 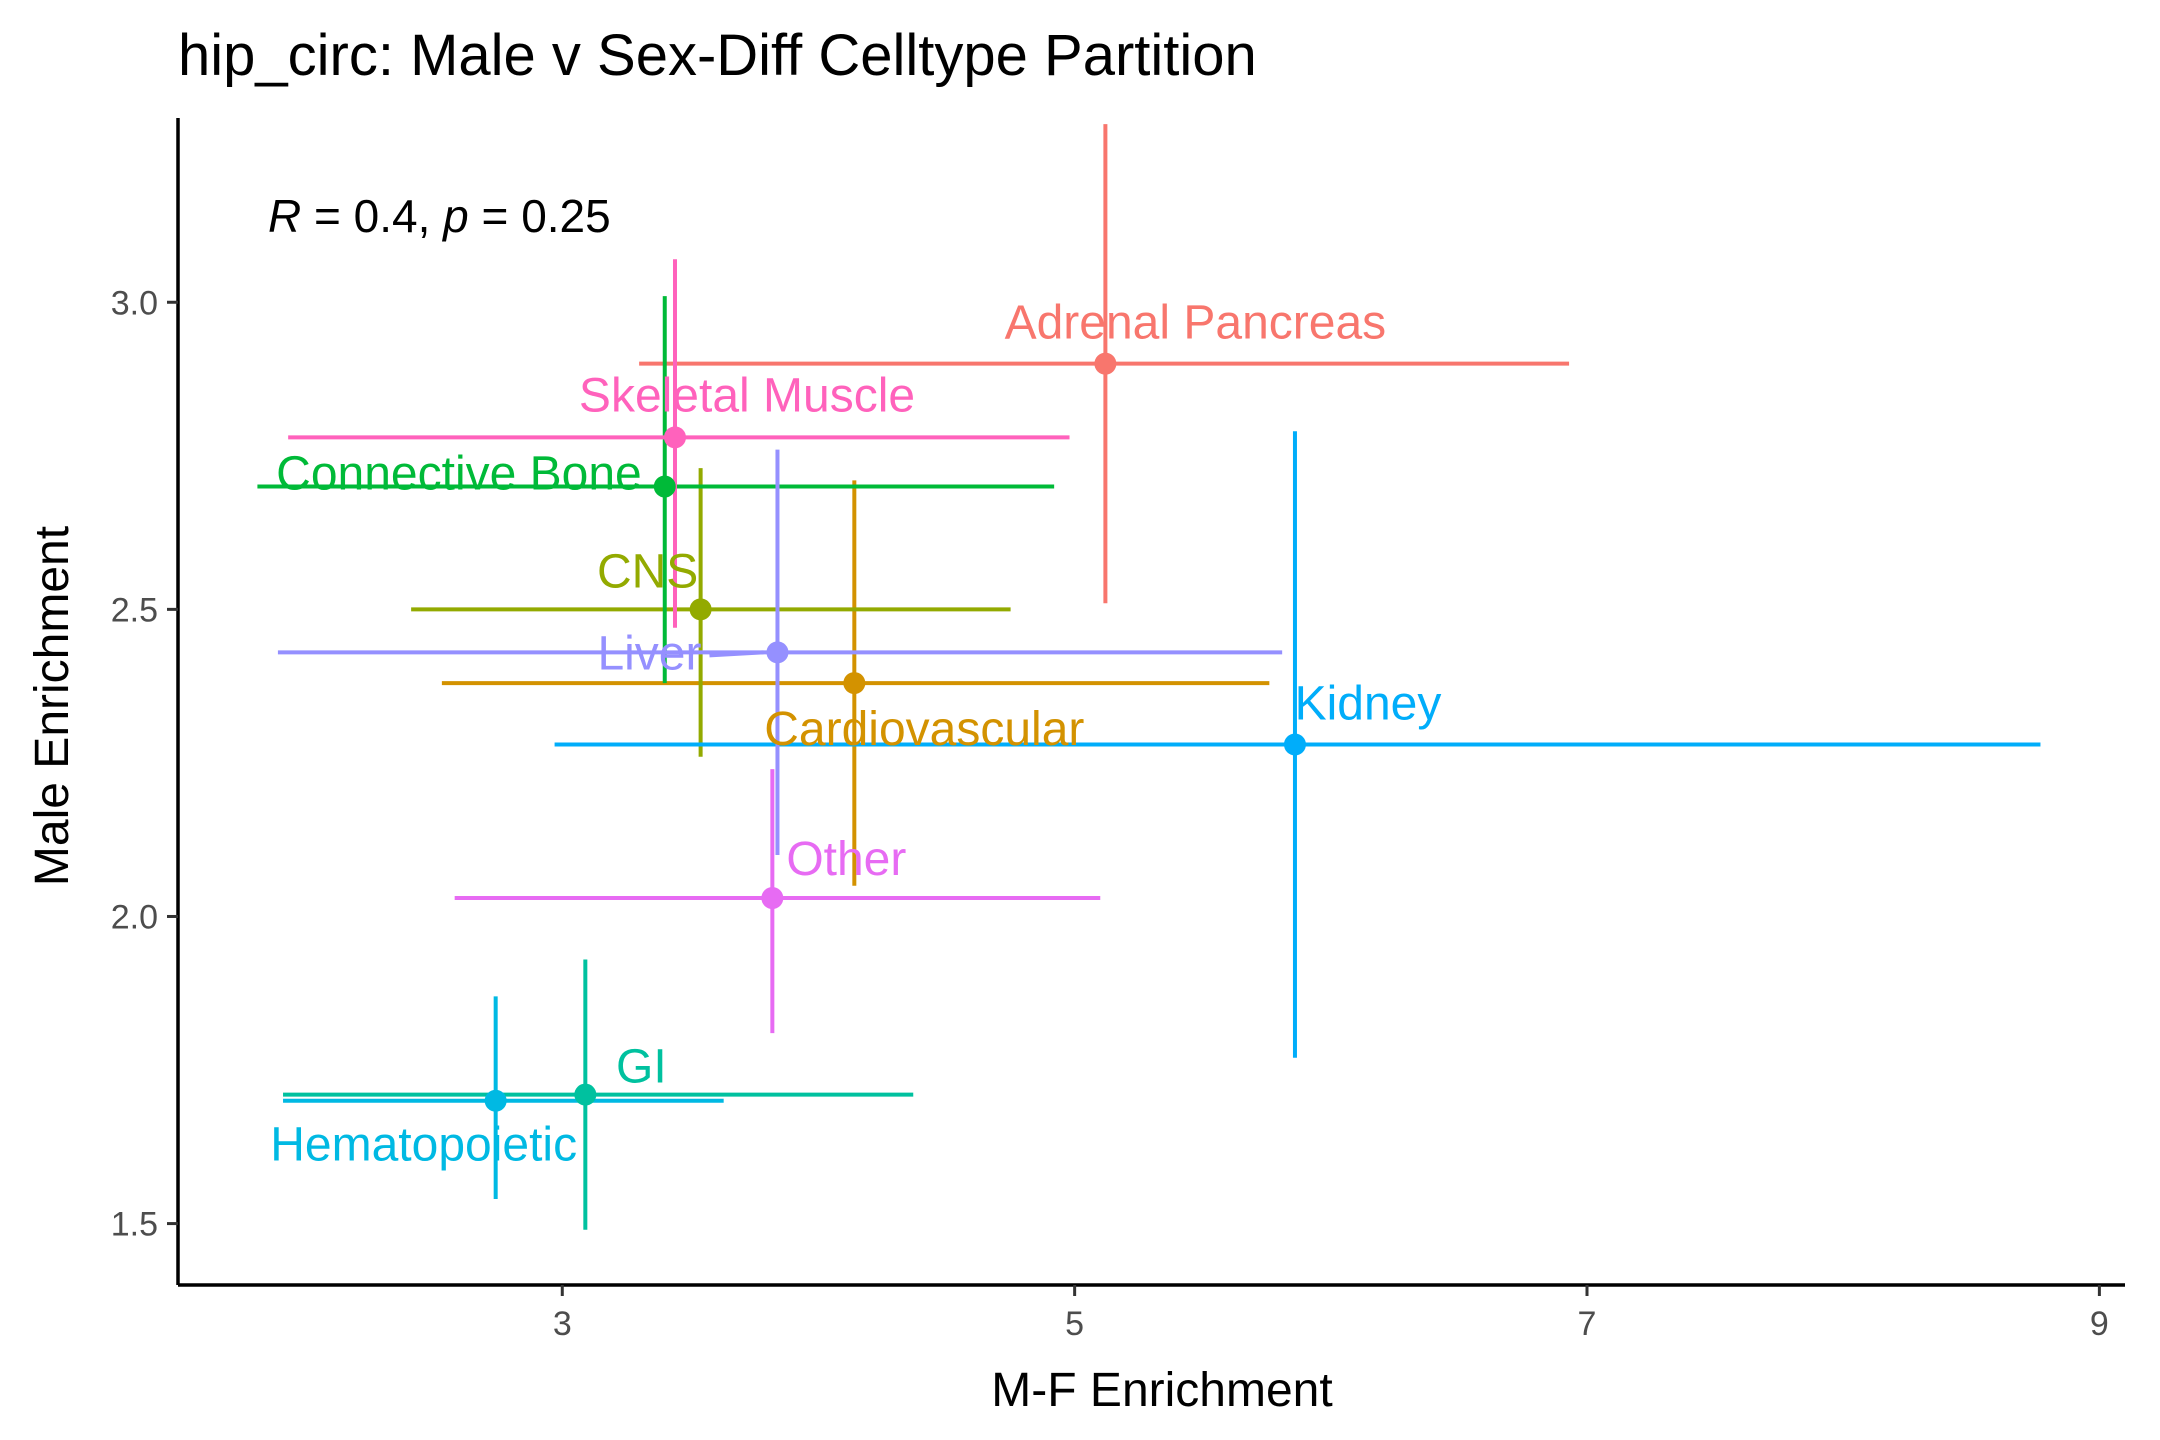 I want to click on correlation-annotation: R = 0.4, p = 0.25, so click(x=439, y=216).